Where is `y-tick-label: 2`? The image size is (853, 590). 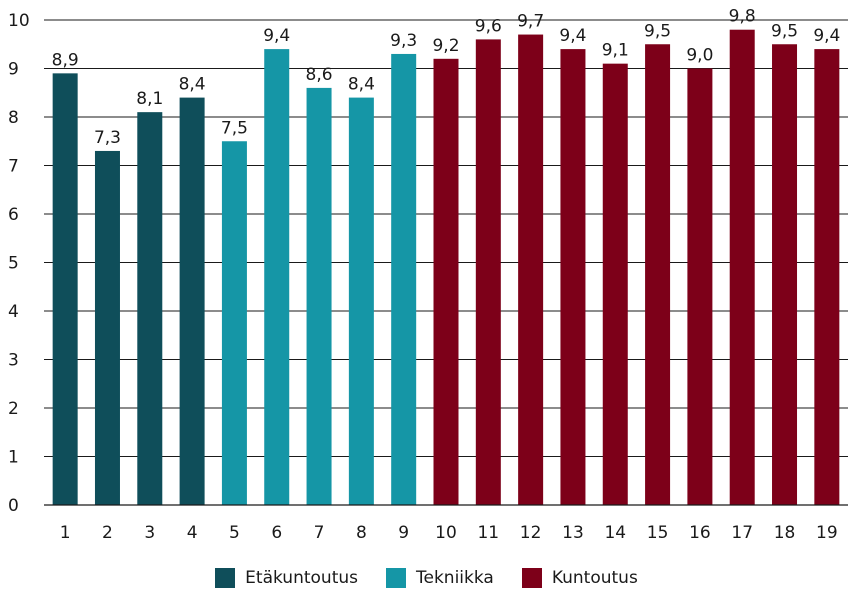 y-tick-label: 2 is located at coordinates (13, 409).